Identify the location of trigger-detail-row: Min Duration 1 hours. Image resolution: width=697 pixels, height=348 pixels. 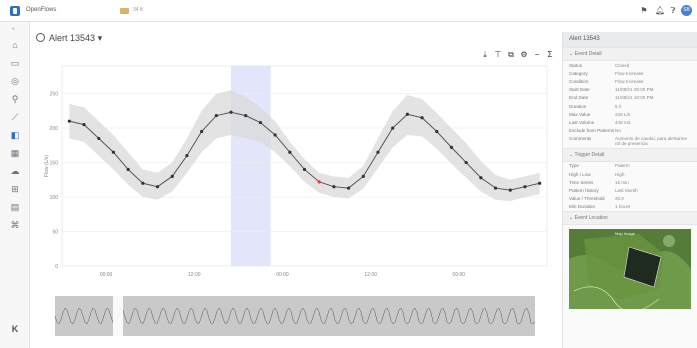
(630, 207).